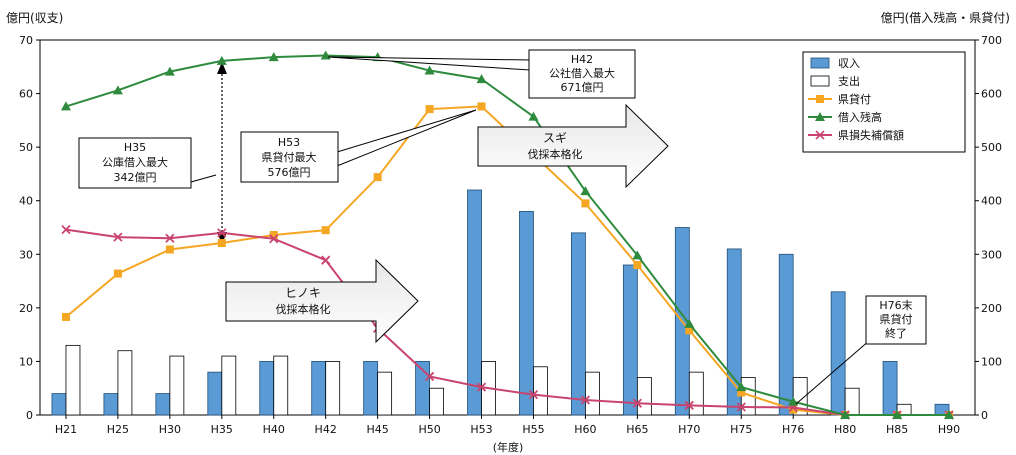 The image size is (1016, 455). I want to click on sugi-arrow-line1: スギ, so click(555, 138).